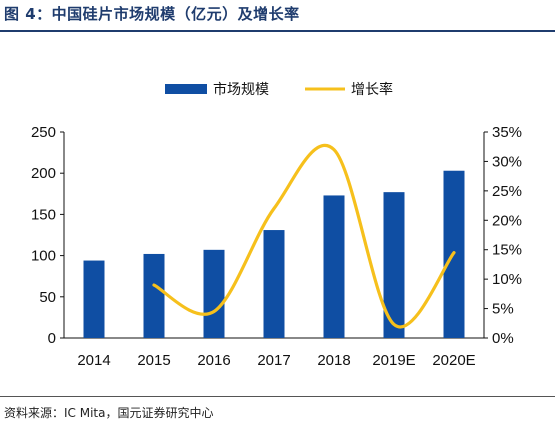 Image resolution: width=555 pixels, height=438 pixels. Describe the element at coordinates (393, 360) in the screenshot. I see `x-tick-label: 2019E` at that location.